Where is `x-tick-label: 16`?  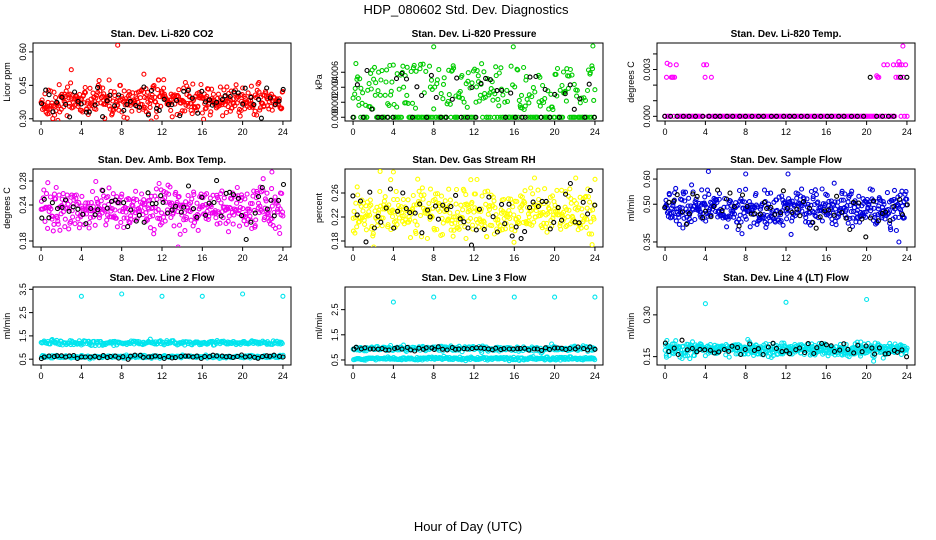
x-tick-label: 16 is located at coordinates (514, 258).